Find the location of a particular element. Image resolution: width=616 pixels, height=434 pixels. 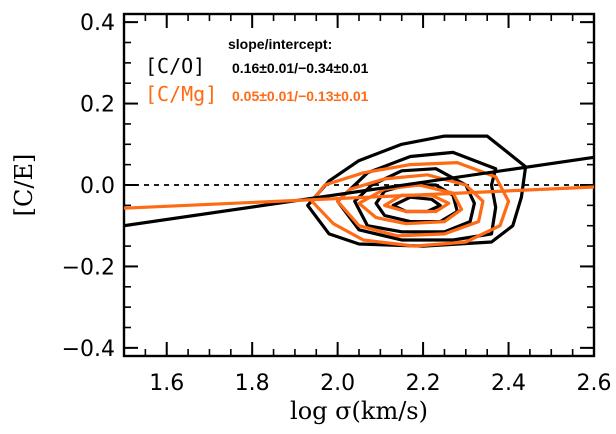

contour-group is located at coordinates (417, 191).